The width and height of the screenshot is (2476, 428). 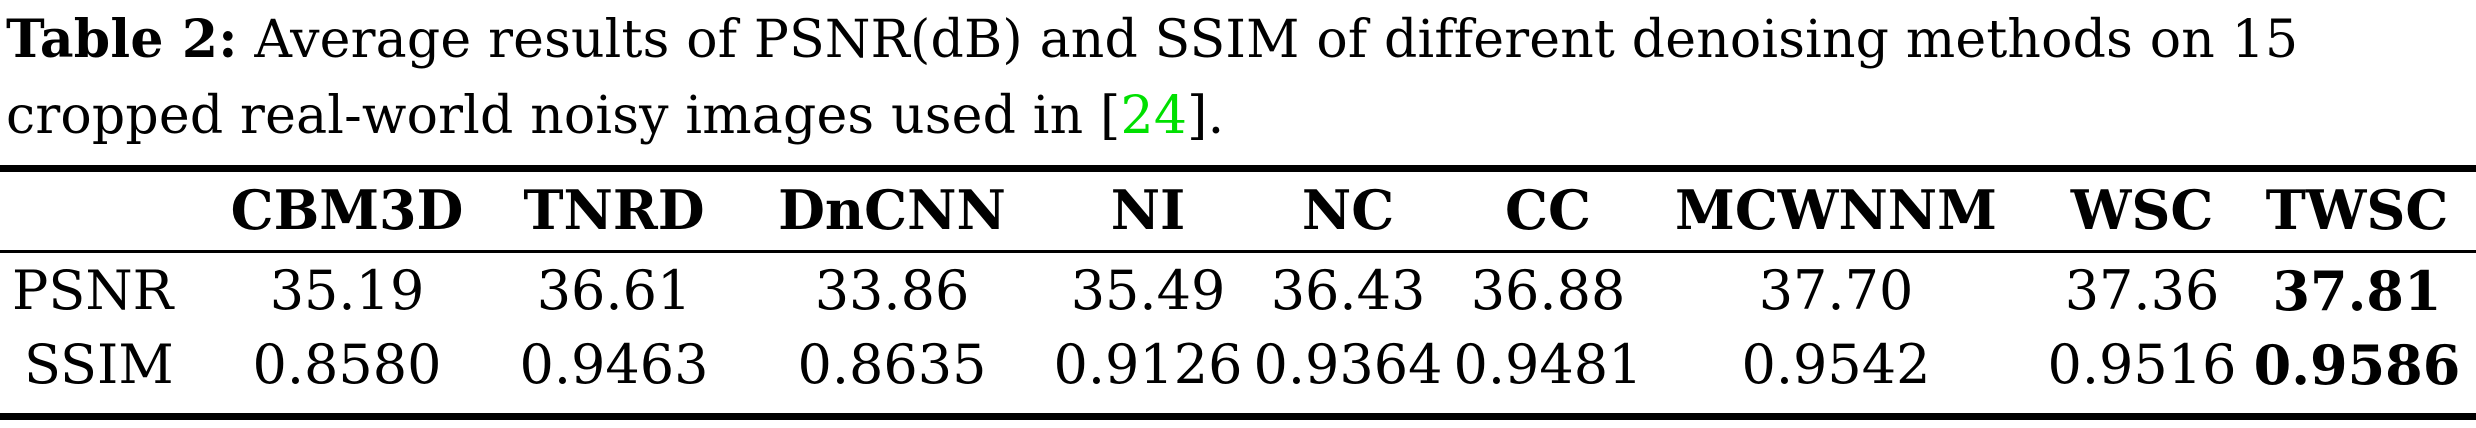 I want to click on table-cell: 0.9516, so click(x=2142, y=364).